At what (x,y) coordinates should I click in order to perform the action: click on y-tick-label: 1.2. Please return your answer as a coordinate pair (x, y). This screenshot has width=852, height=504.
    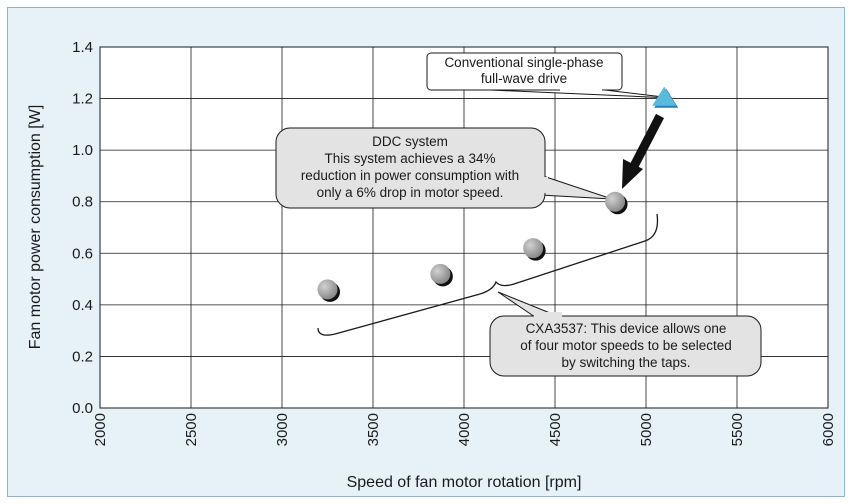
    Looking at the image, I should click on (82, 99).